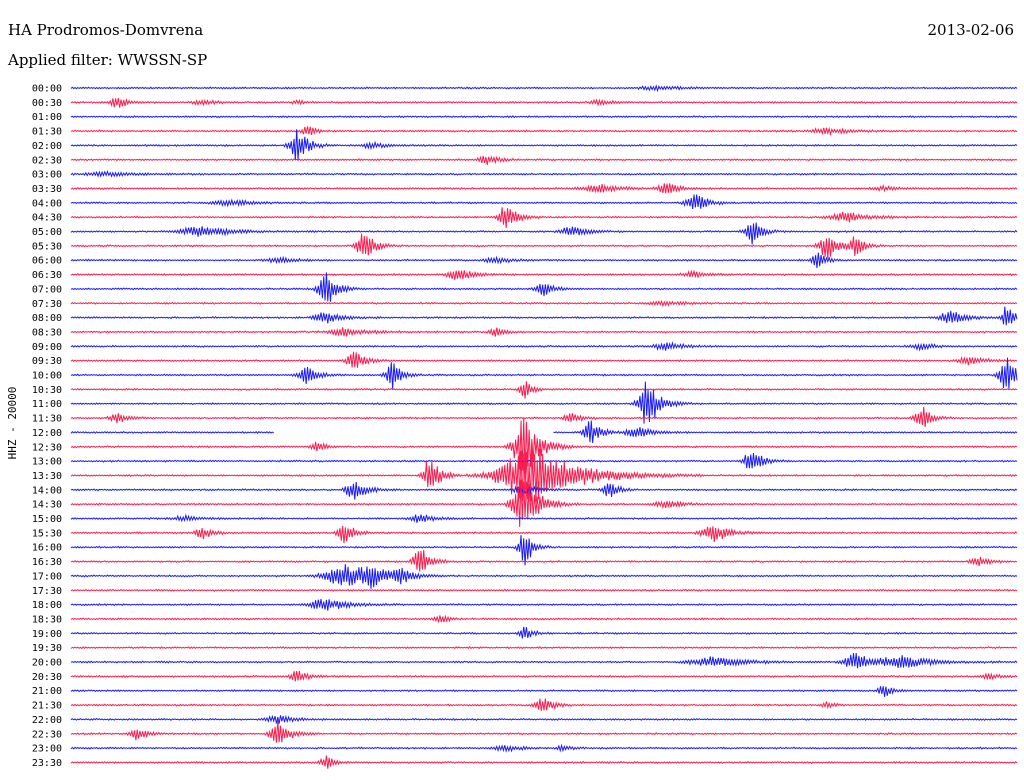 The width and height of the screenshot is (1024, 780). Describe the element at coordinates (47, 749) in the screenshot. I see `row-time-label: 23:00` at that location.